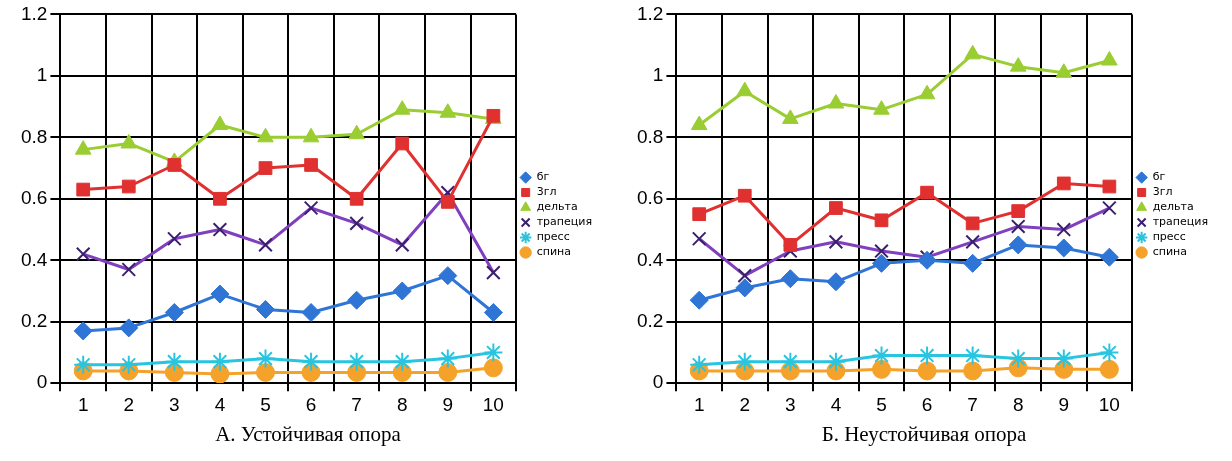  What do you see at coordinates (924, 434) in the screenshot?
I see `text: Б. Неустойчивая опора` at bounding box center [924, 434].